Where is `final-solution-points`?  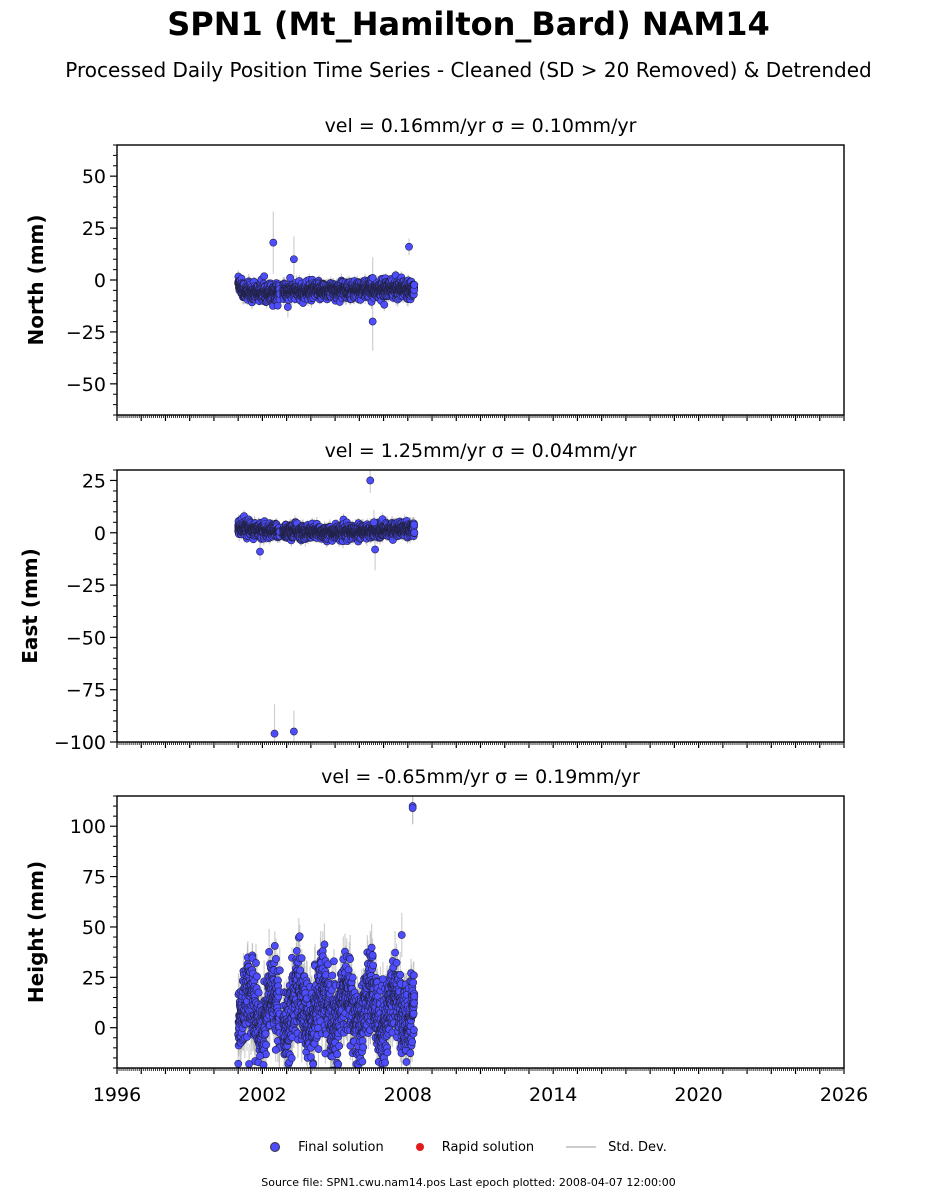
final-solution-points is located at coordinates (326, 282).